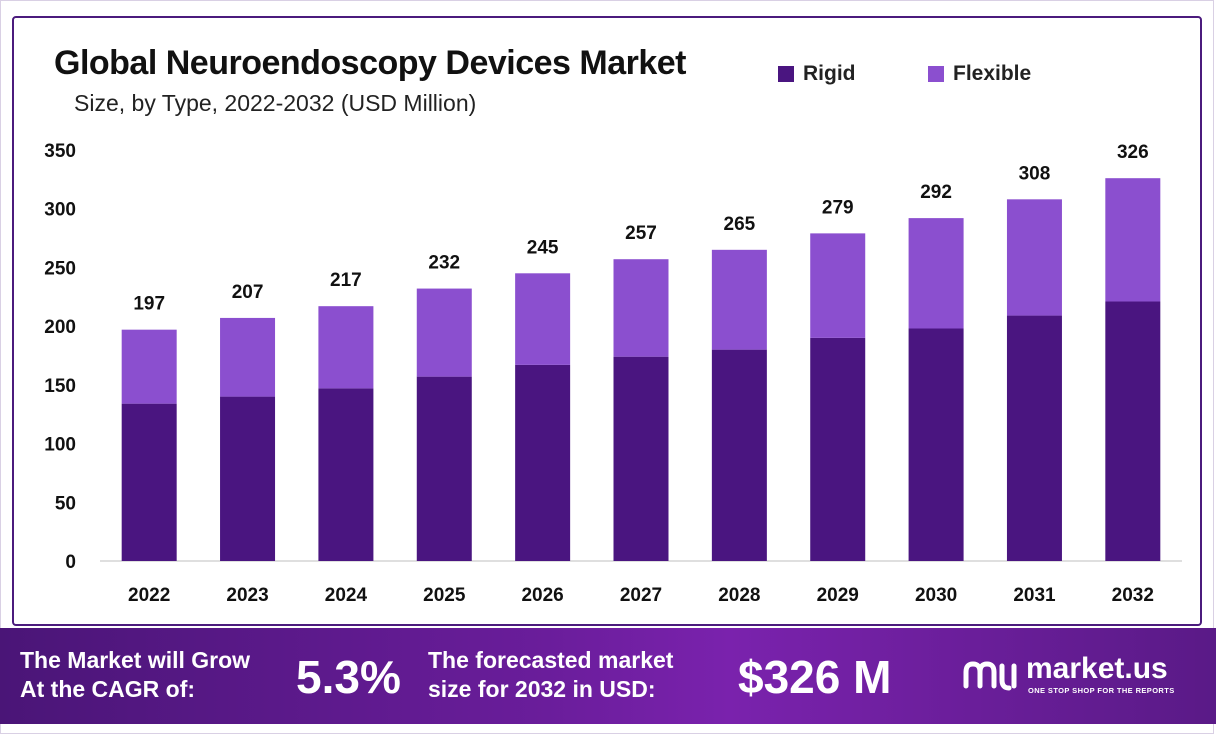 This screenshot has width=1216, height=736. Describe the element at coordinates (1133, 152) in the screenshot. I see `bar-total-label: 326` at that location.